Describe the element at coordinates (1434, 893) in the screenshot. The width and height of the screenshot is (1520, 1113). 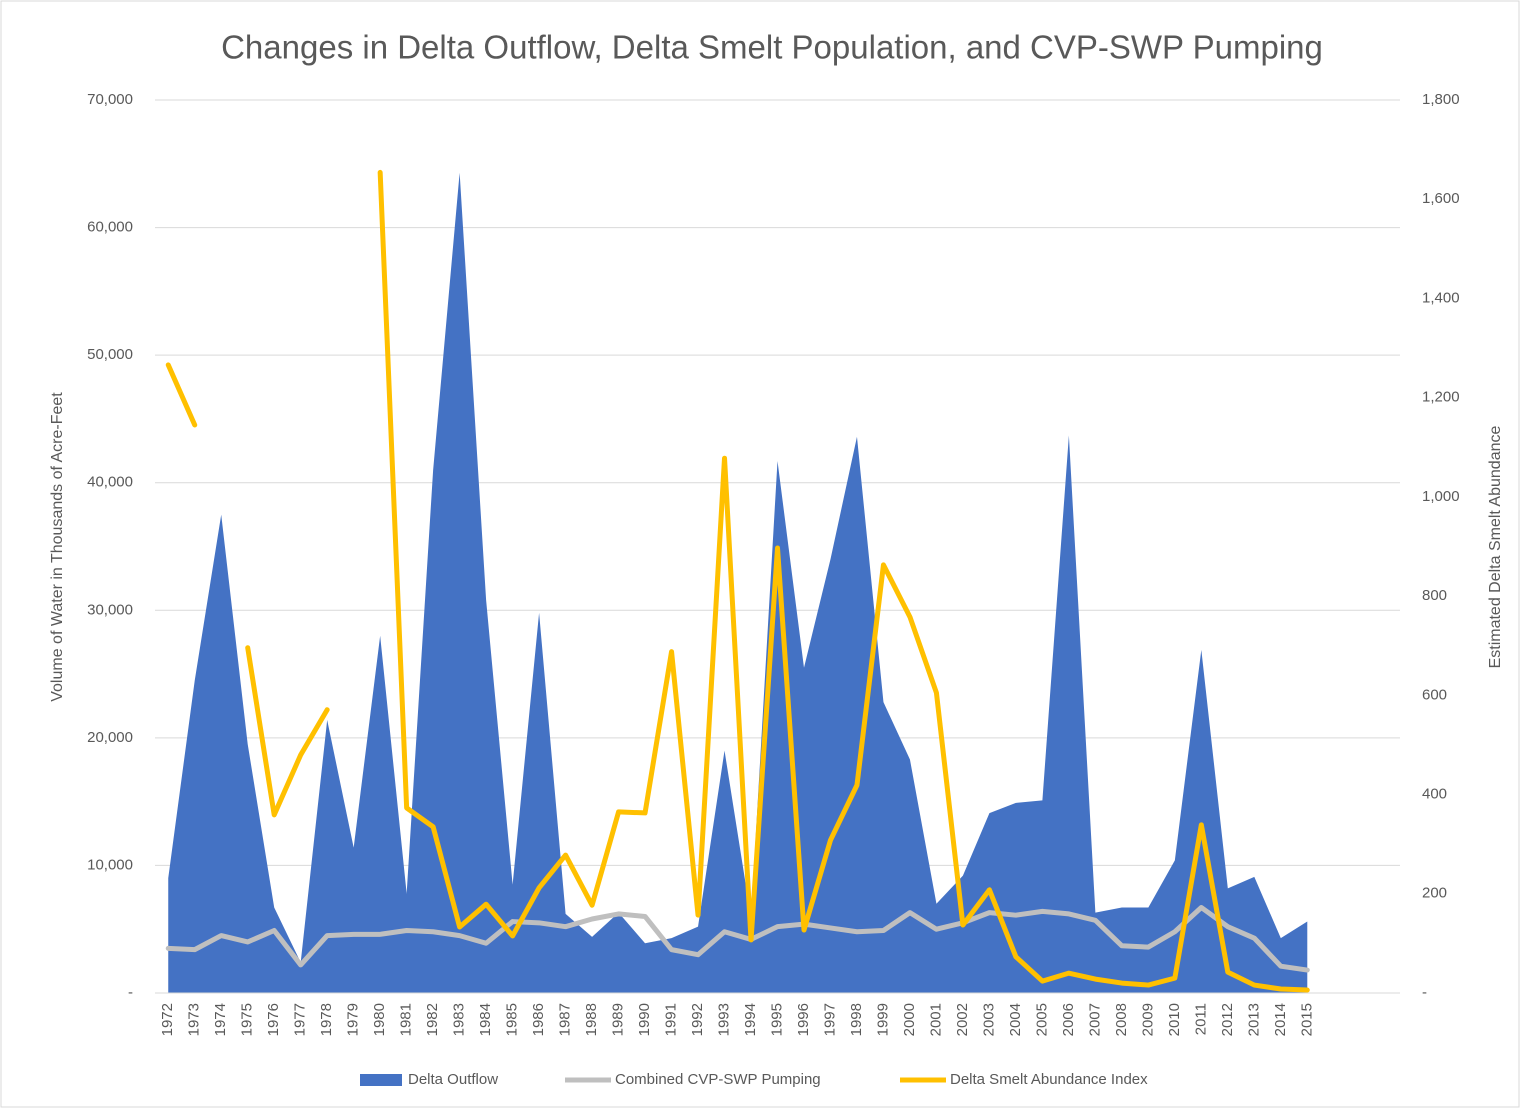
I see `y2-tick-label: 200` at that location.